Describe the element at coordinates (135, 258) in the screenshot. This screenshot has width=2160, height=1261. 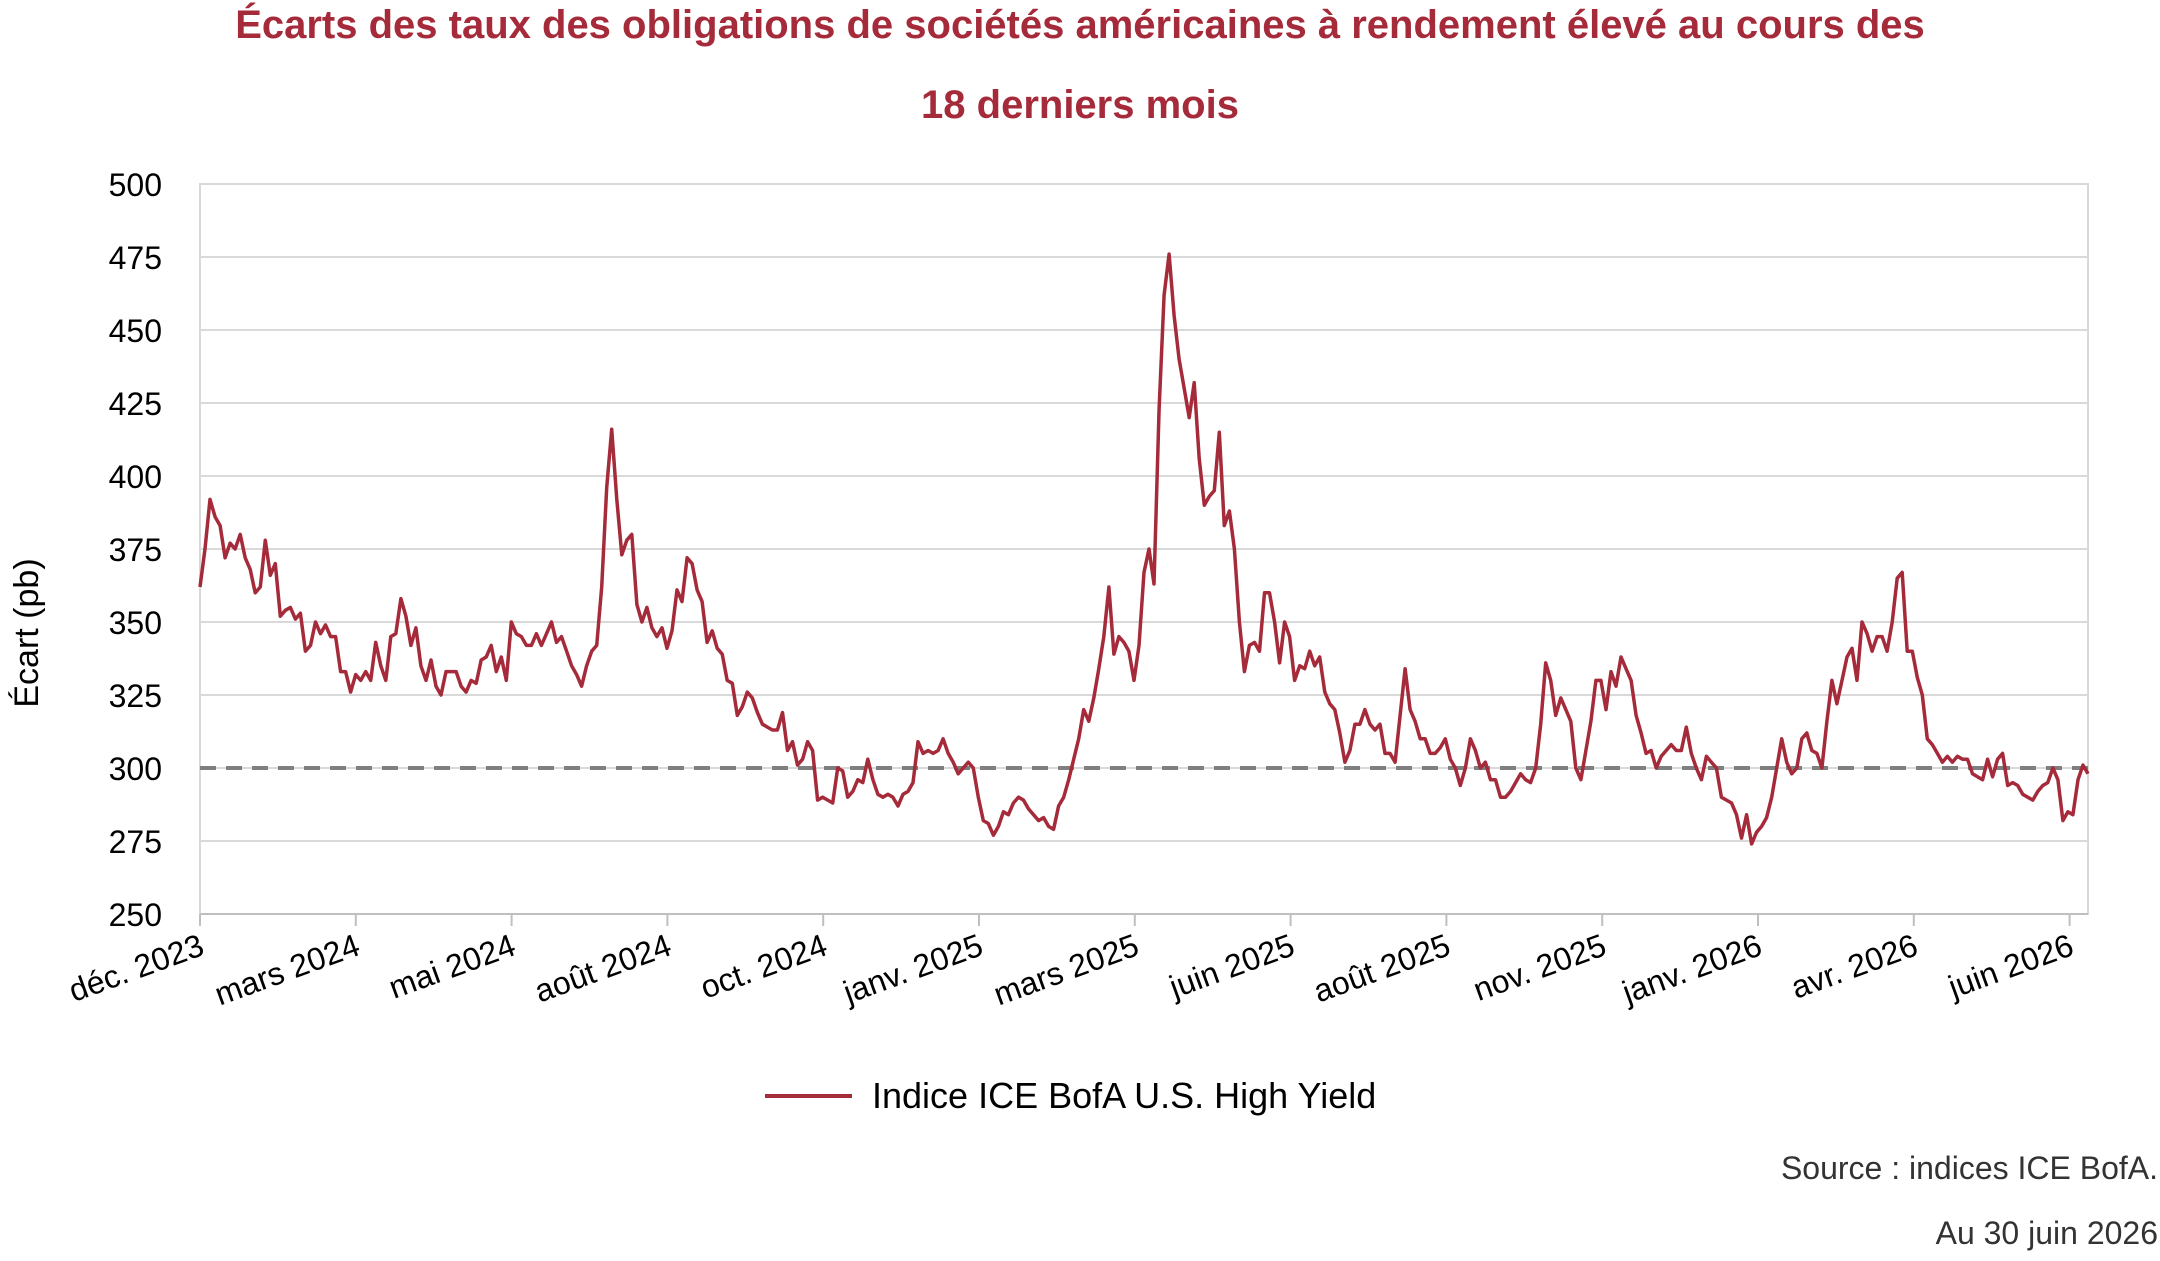
I see `y-tick-label: 475` at that location.